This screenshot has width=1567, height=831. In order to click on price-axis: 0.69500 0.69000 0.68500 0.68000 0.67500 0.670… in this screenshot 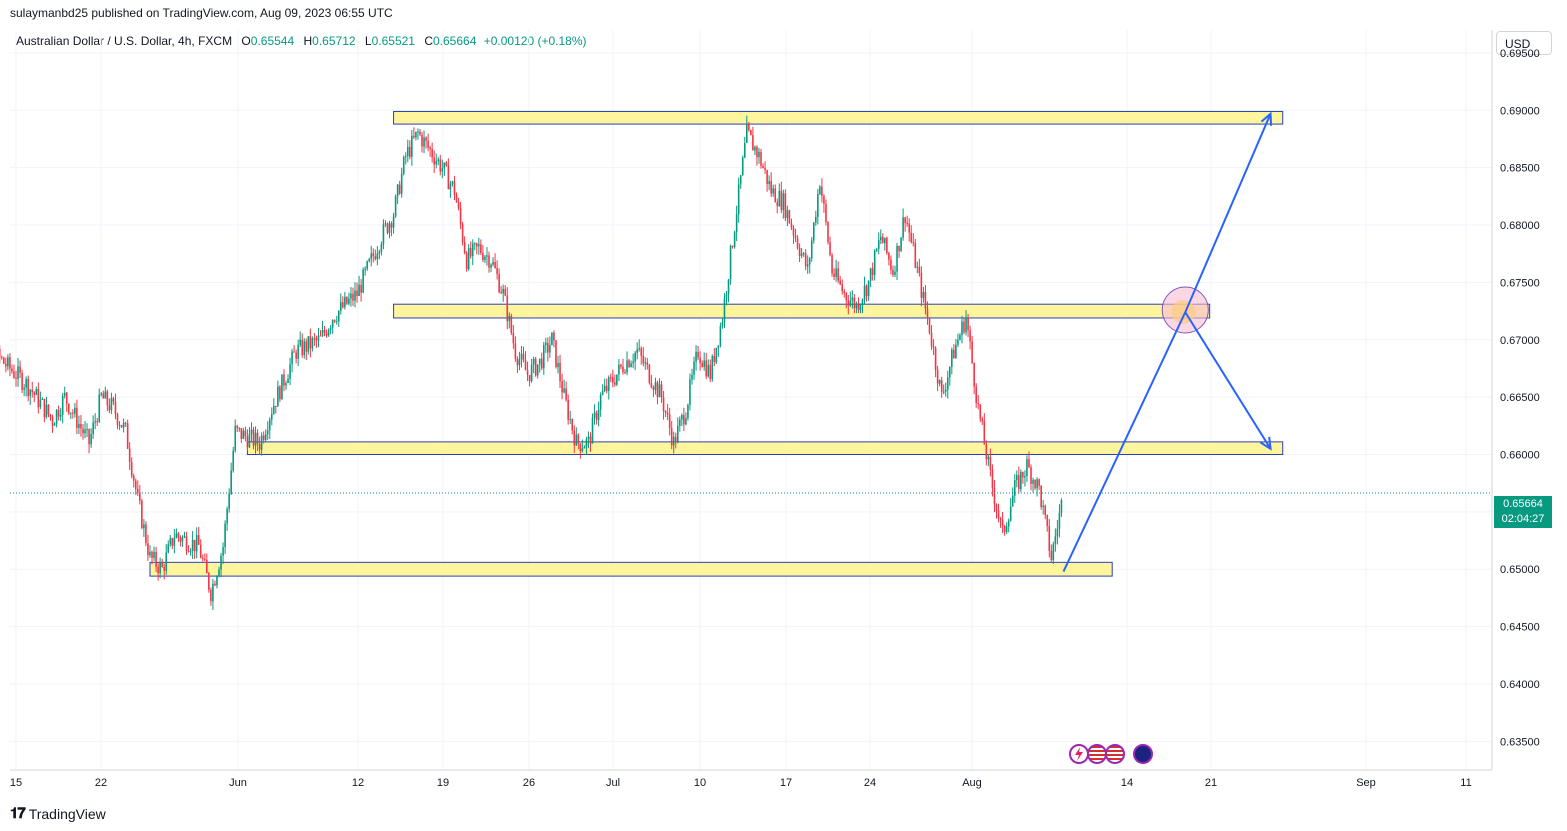, I will do `click(1520, 398)`.